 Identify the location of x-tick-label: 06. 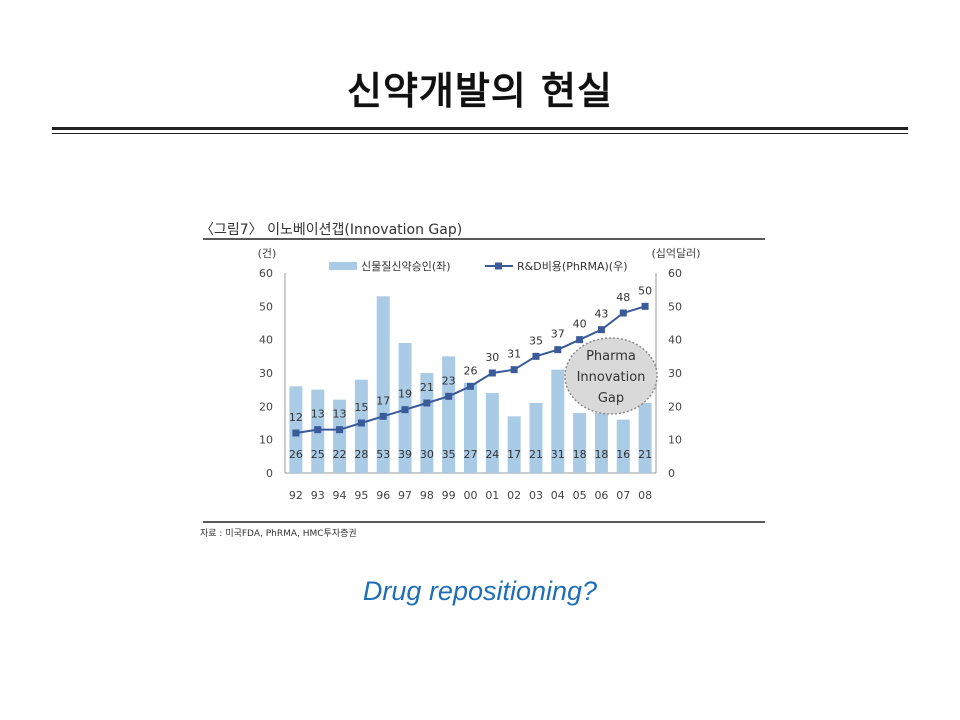
(601, 495).